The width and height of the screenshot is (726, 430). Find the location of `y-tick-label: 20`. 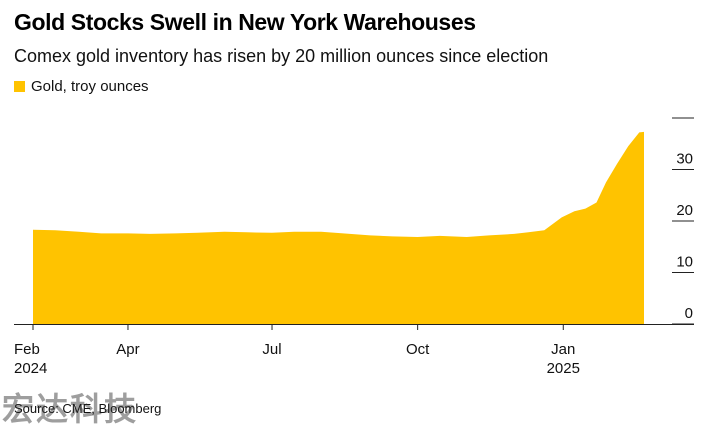

y-tick-label: 20 is located at coordinates (684, 210).